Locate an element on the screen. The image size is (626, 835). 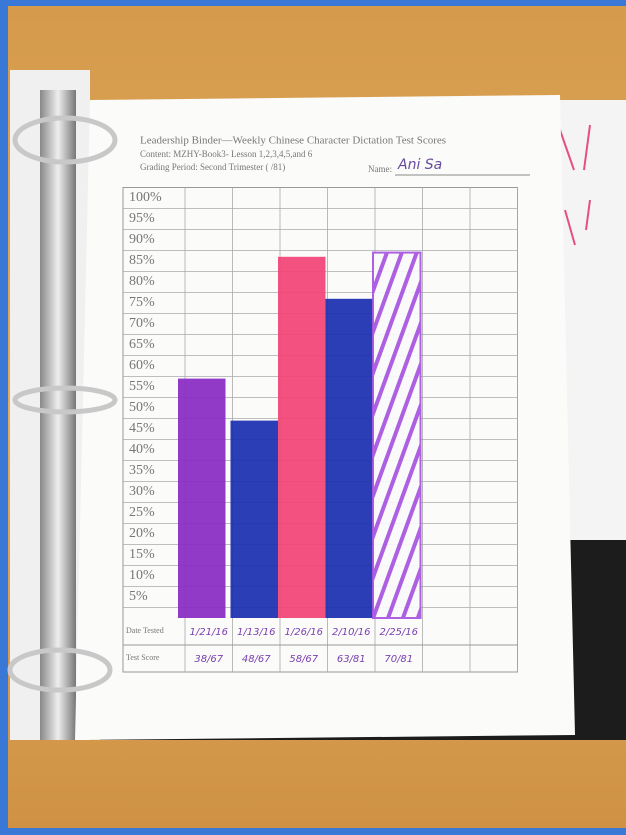
y-tick-label: 35% is located at coordinates (142, 470).